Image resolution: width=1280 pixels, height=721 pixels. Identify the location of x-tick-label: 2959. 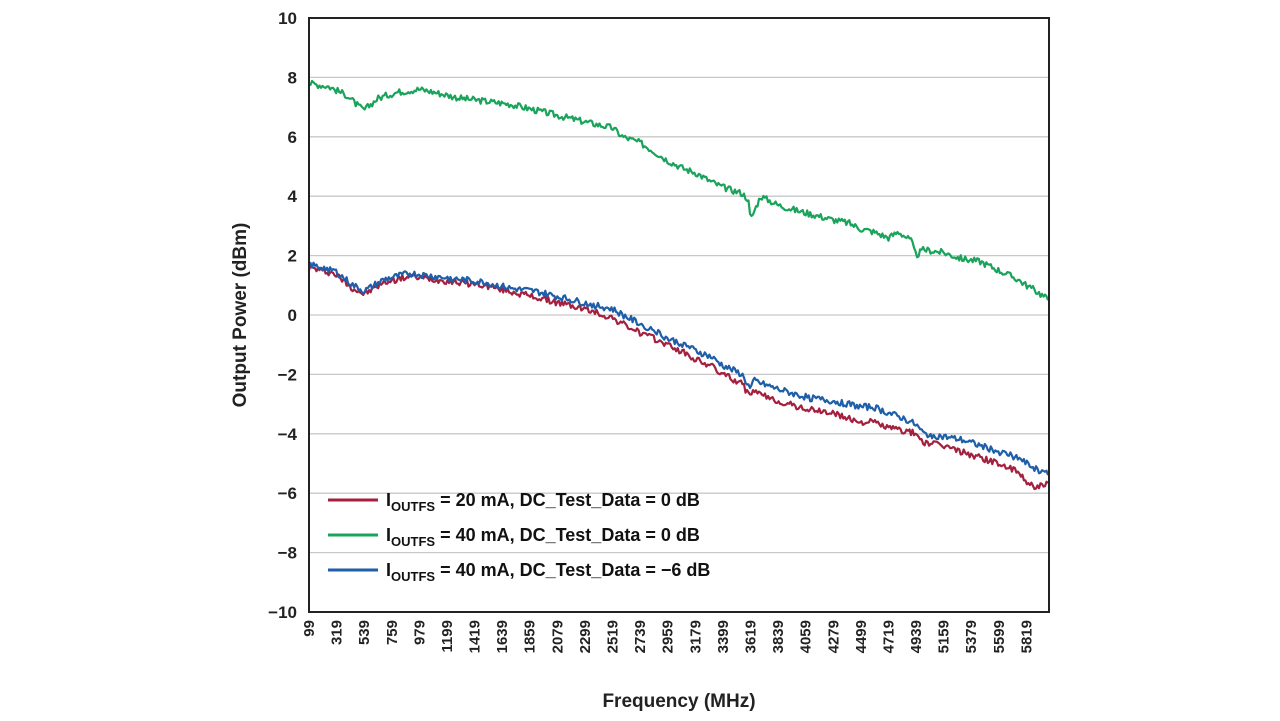
(668, 636).